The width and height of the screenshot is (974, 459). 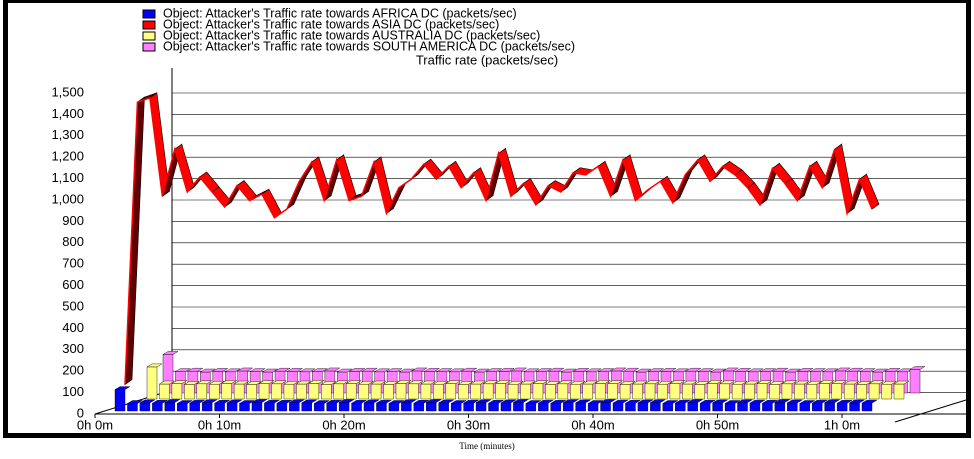 I want to click on y-tick-label: 1,100, so click(x=67, y=177).